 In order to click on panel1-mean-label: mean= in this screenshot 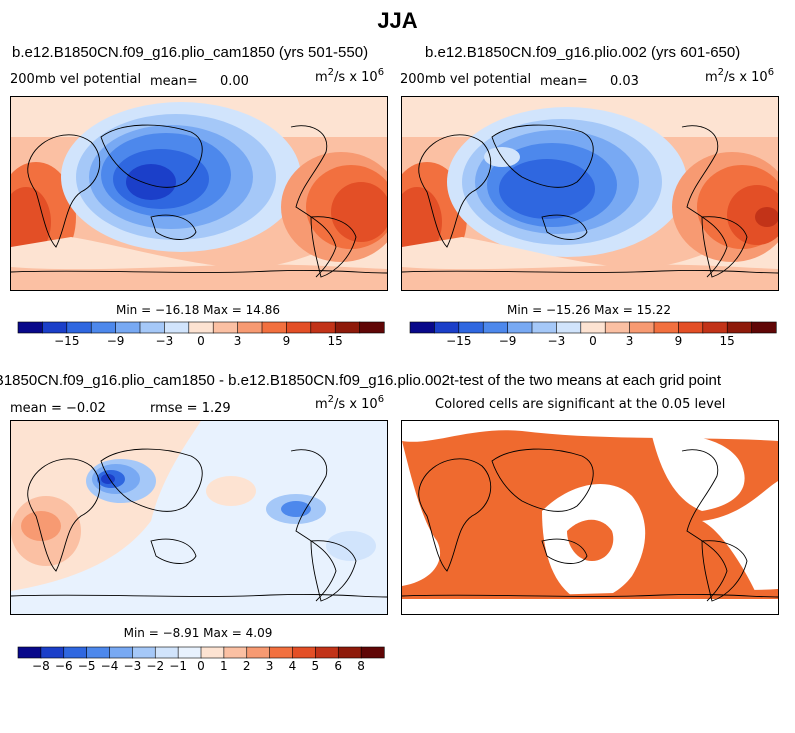, I will do `click(174, 81)`.